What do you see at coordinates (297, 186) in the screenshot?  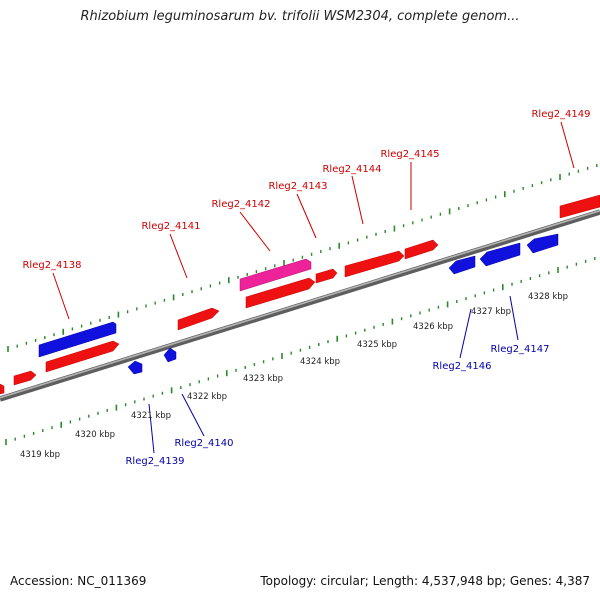 I see `gene-label-rleg2-4143: Rleg2_4143` at bounding box center [297, 186].